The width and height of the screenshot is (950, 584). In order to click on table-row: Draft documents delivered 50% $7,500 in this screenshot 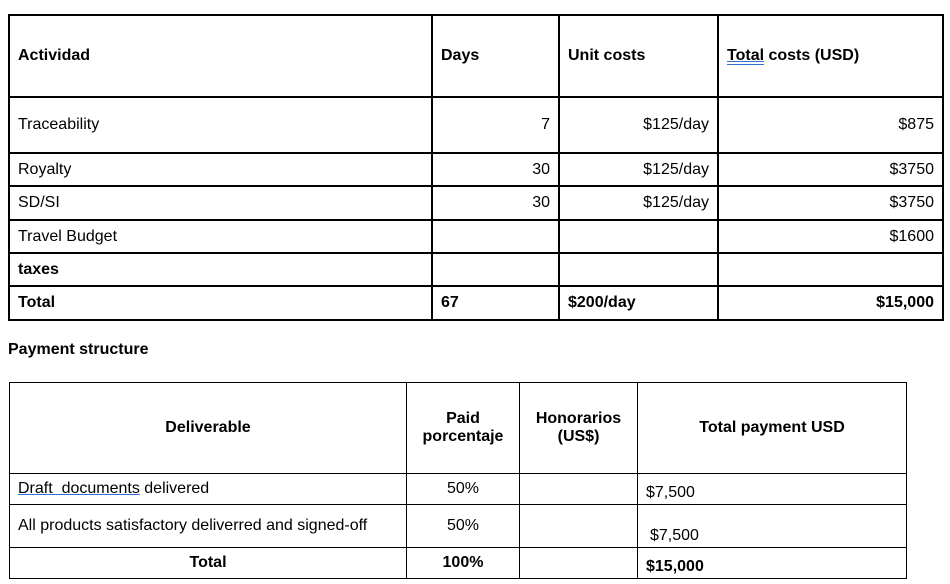, I will do `click(458, 489)`.